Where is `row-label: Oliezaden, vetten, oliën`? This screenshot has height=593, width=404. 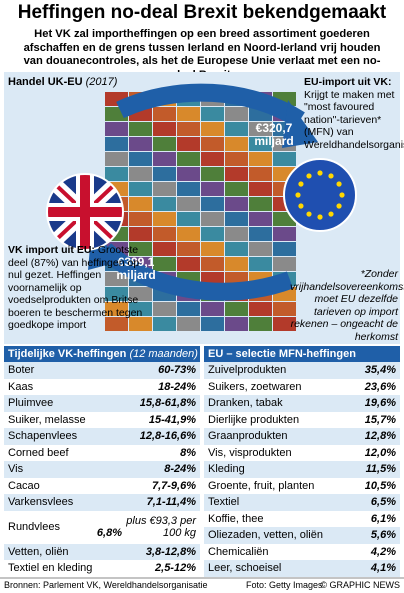
row-label: Oliezaden, vetten, oliën is located at coordinates (265, 535).